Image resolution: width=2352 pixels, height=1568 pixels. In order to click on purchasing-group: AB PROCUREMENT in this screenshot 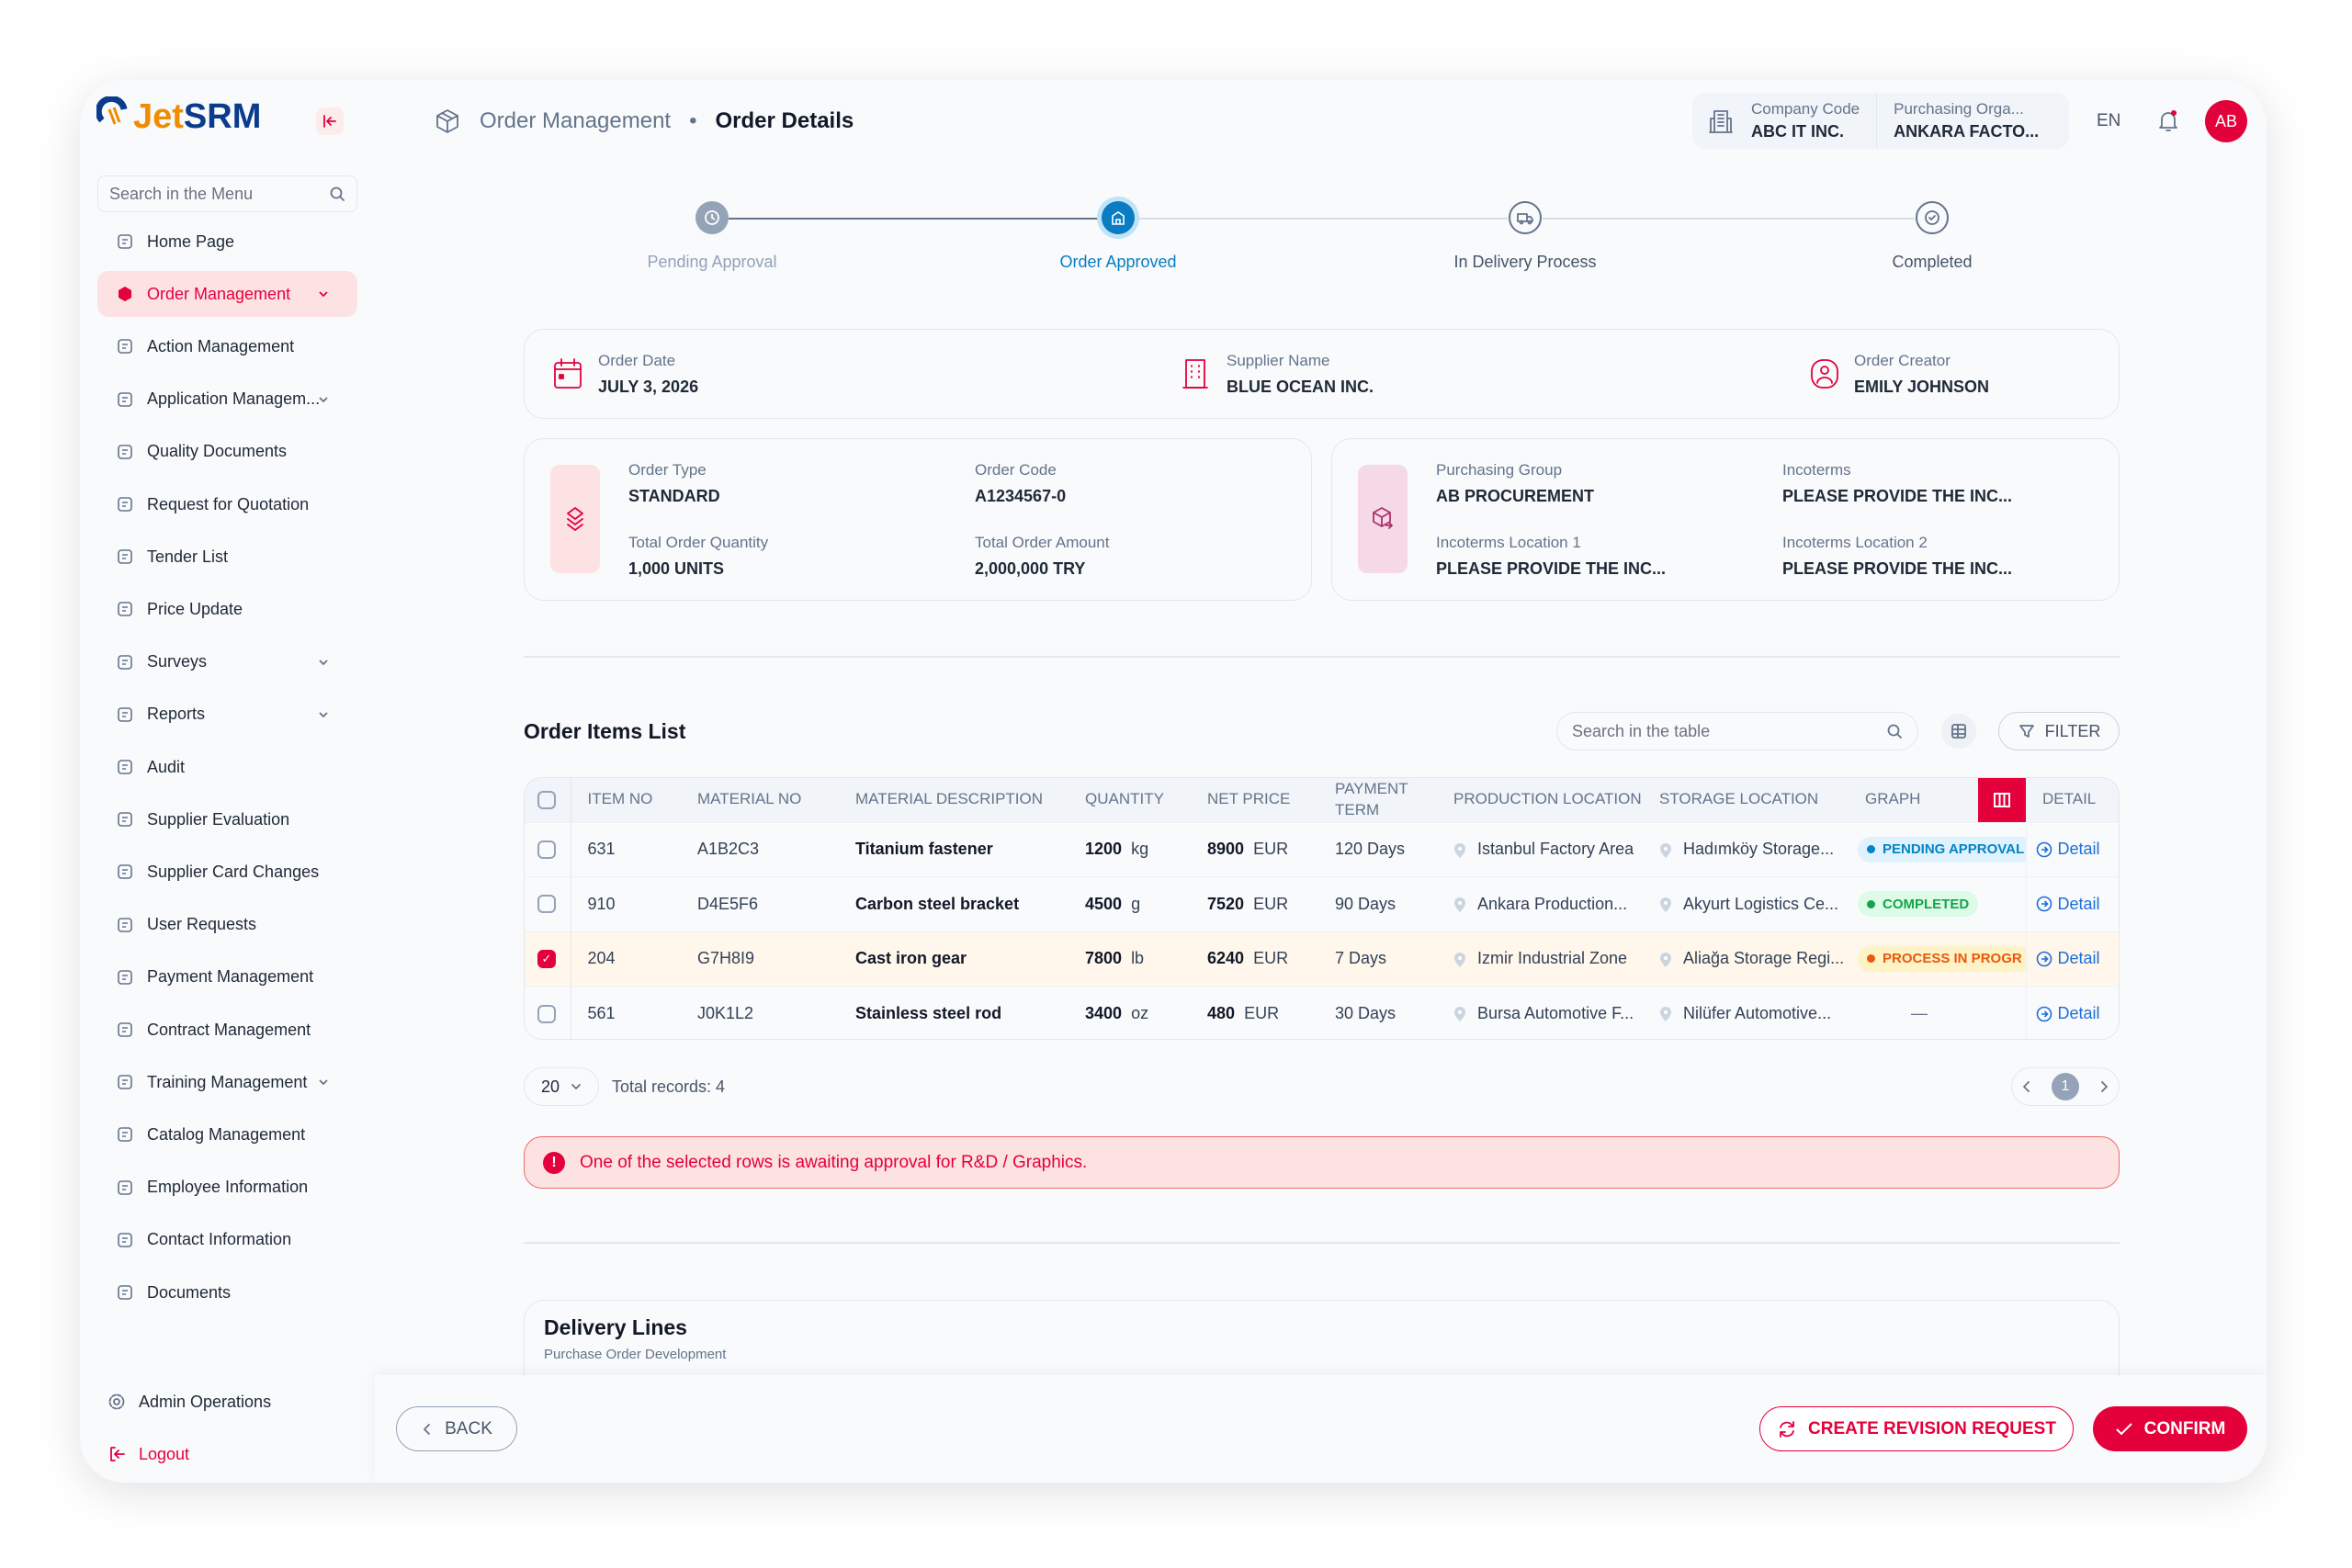, I will do `click(1515, 496)`.